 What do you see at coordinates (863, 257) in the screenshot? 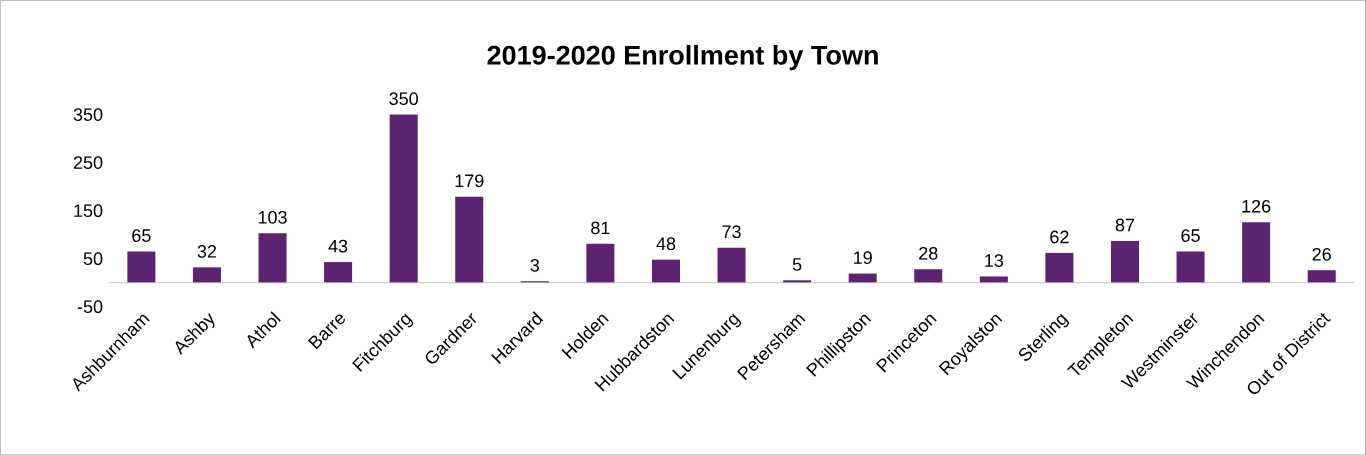
I see `data-label: 19` at bounding box center [863, 257].